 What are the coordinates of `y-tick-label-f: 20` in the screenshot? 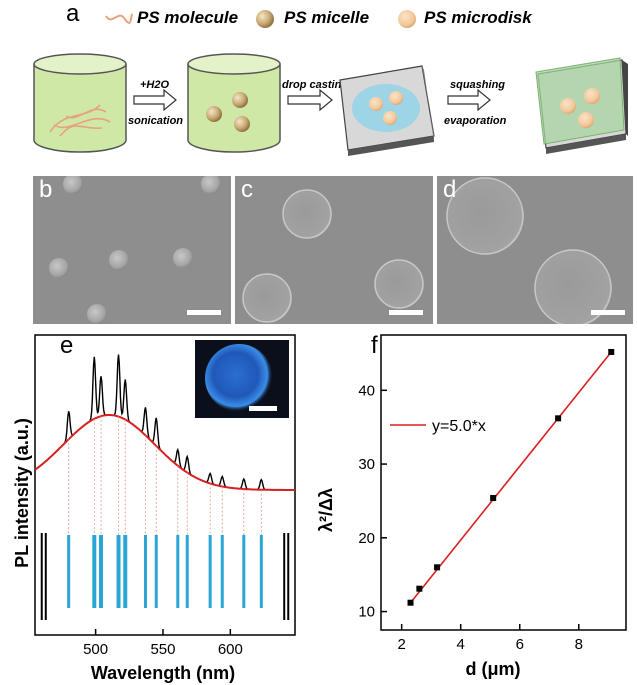 It's located at (366, 538).